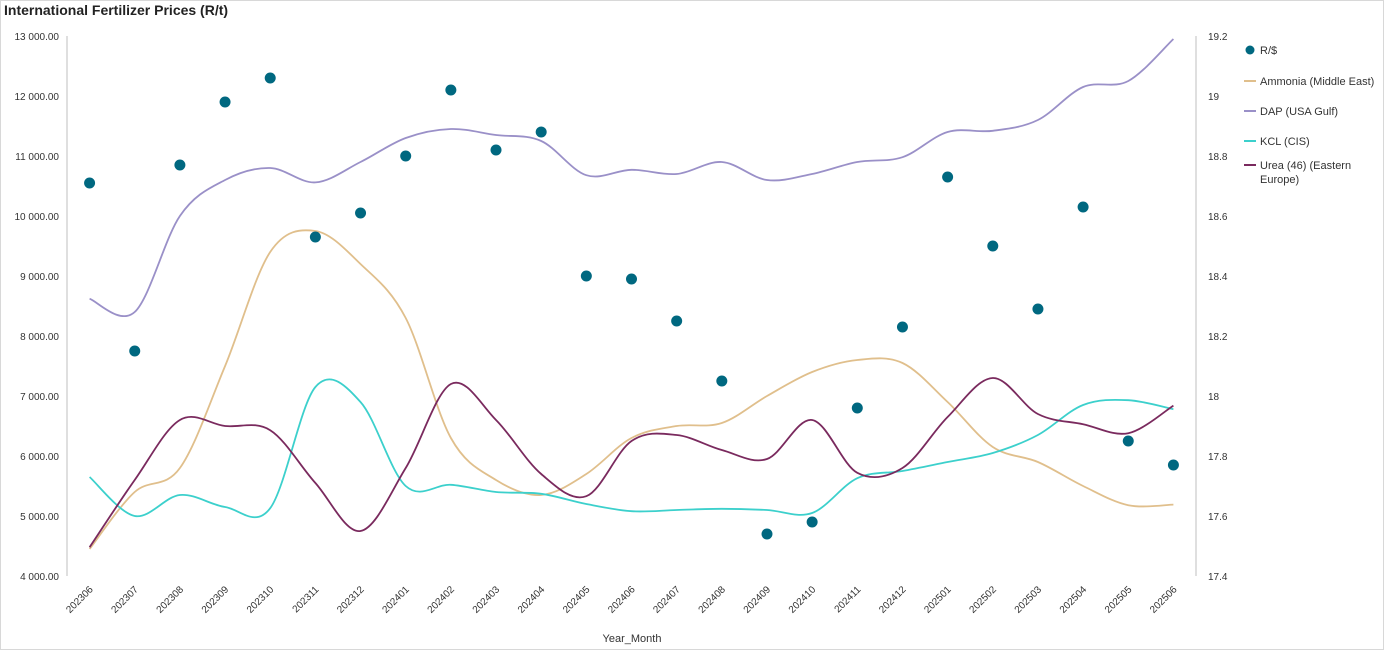 This screenshot has width=1384, height=650. What do you see at coordinates (803, 600) in the screenshot?
I see `x-tick-label: 202410` at bounding box center [803, 600].